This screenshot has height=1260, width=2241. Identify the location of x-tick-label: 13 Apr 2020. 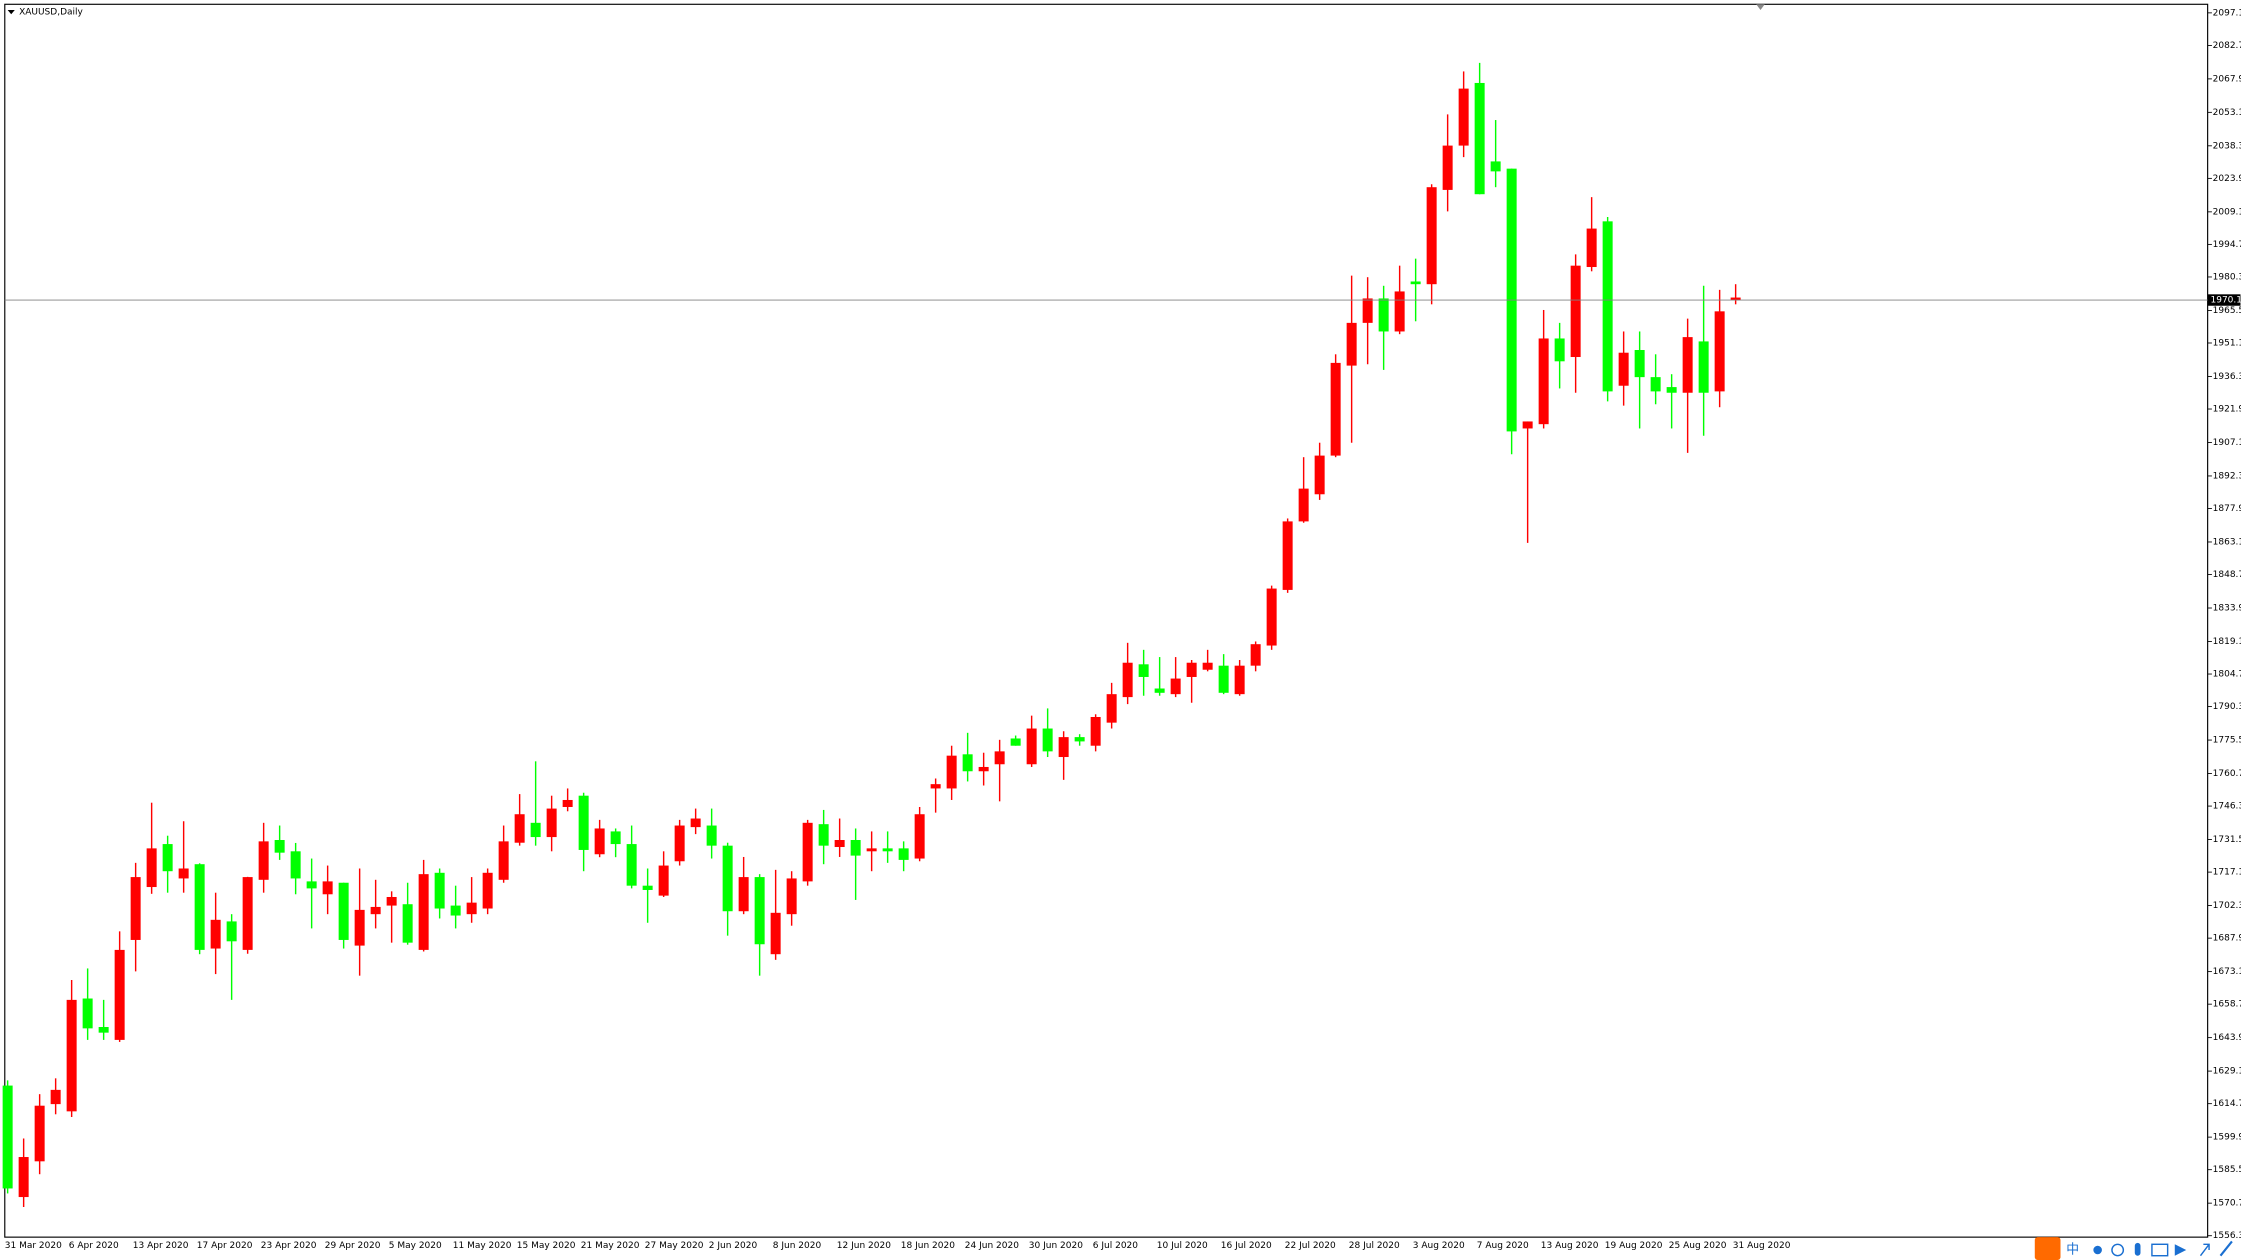
(161, 1246).